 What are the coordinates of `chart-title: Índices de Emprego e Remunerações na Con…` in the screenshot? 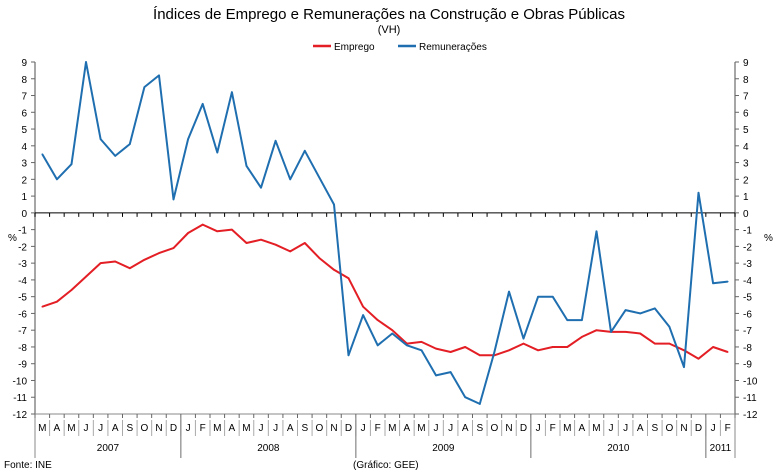 It's located at (389, 14).